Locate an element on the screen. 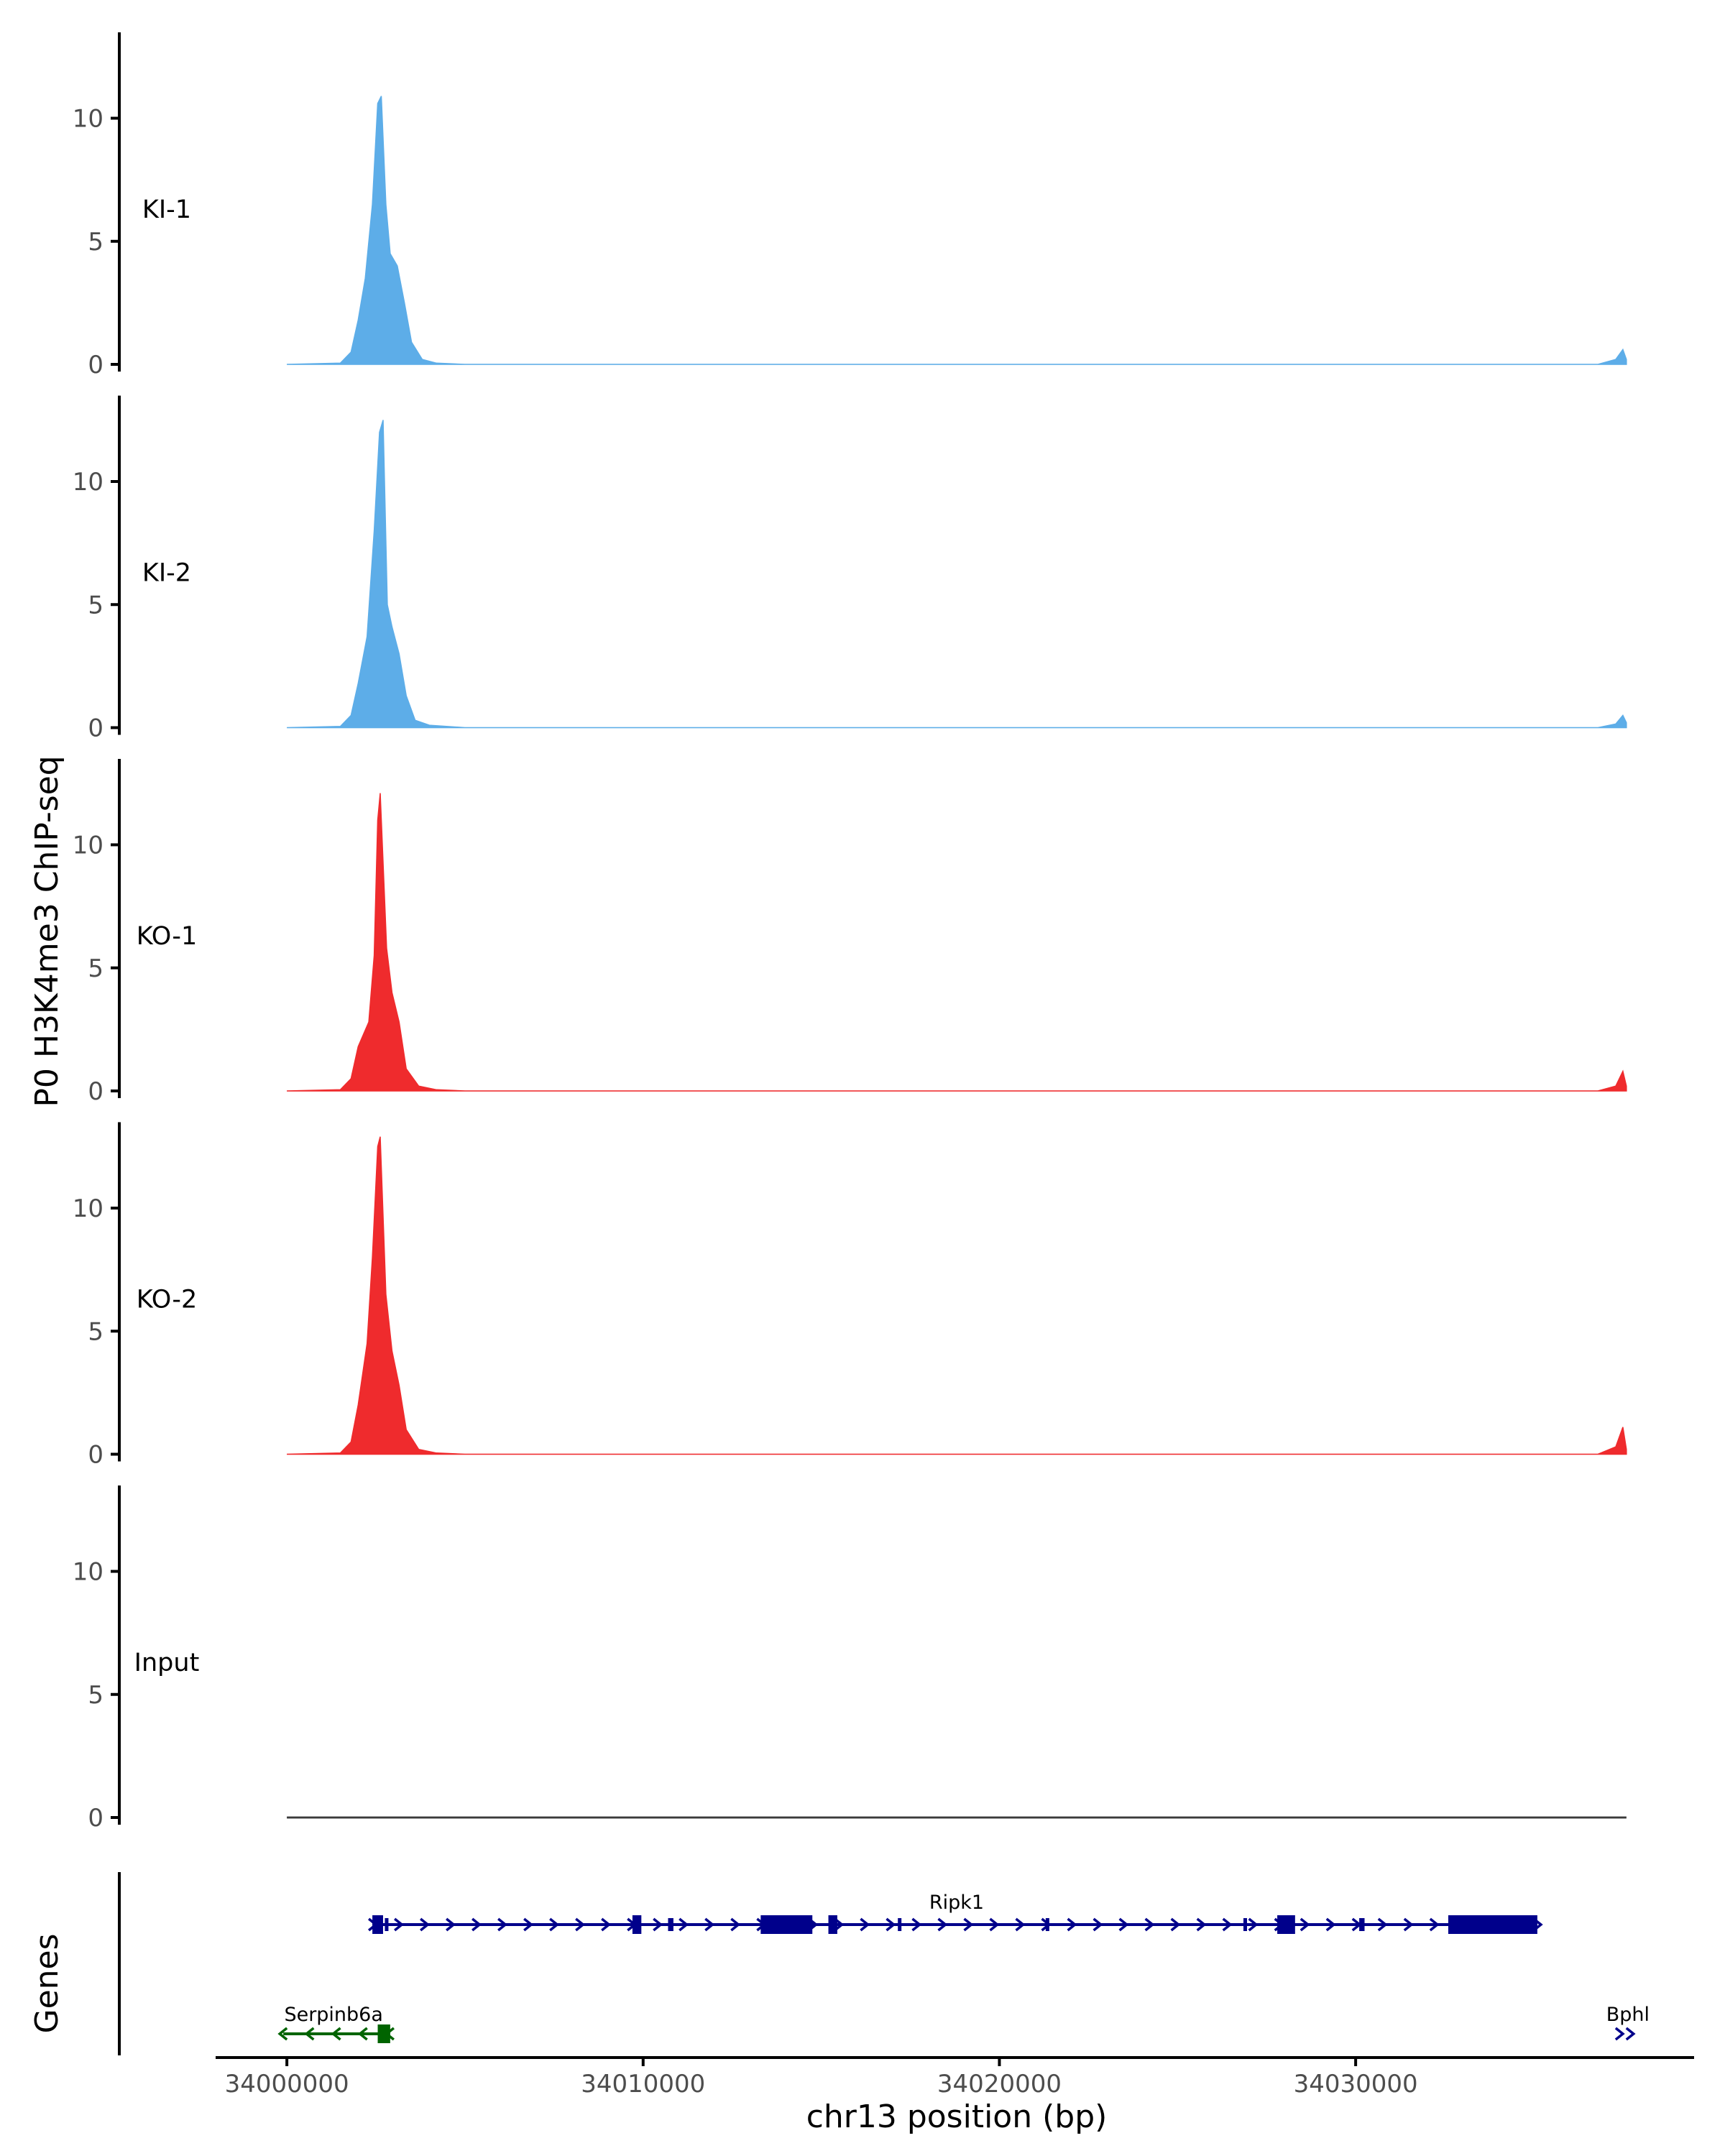 This screenshot has height=2156, width=1725. track-label: Input is located at coordinates (167, 1663).